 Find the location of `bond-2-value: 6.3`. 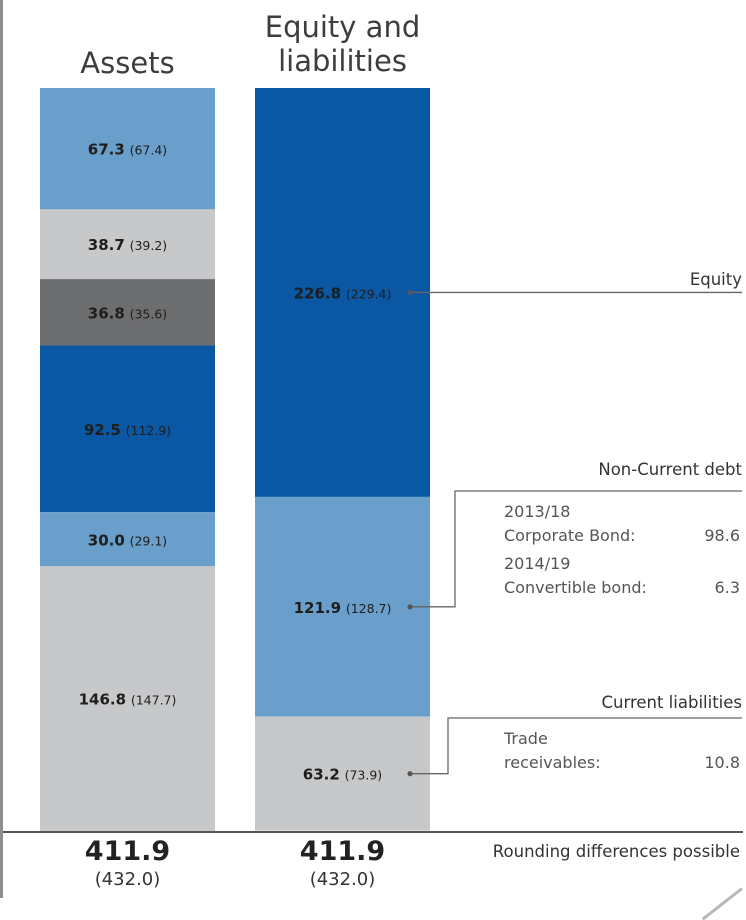

bond-2-value: 6.3 is located at coordinates (727, 587).